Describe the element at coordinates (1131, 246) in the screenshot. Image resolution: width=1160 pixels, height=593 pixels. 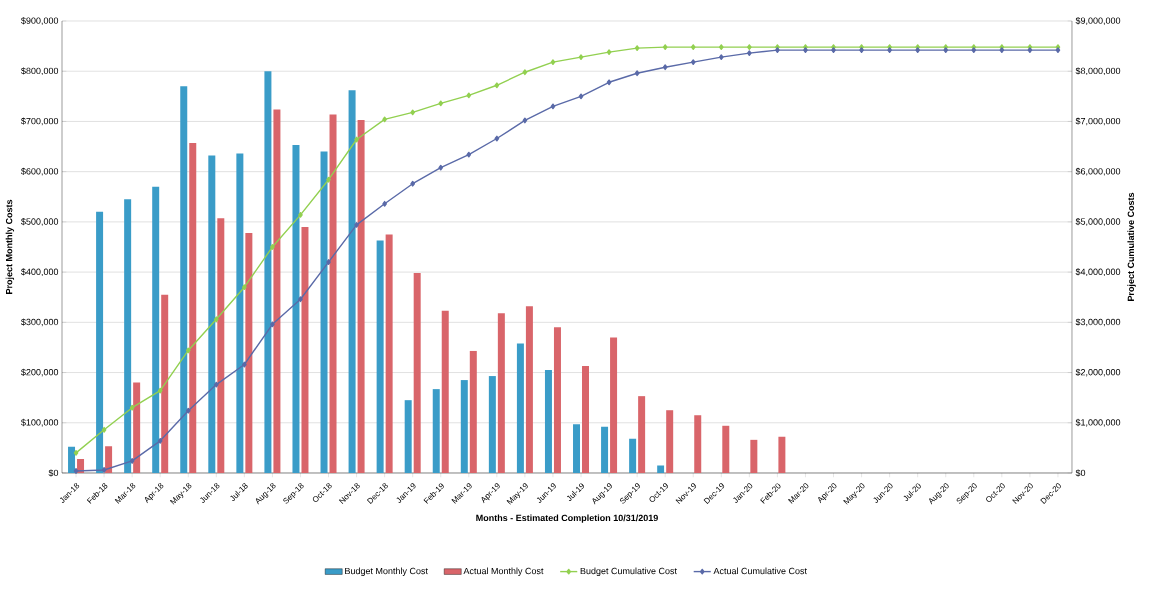
I see `y2-axis-title: Project Cumulative Costs` at that location.